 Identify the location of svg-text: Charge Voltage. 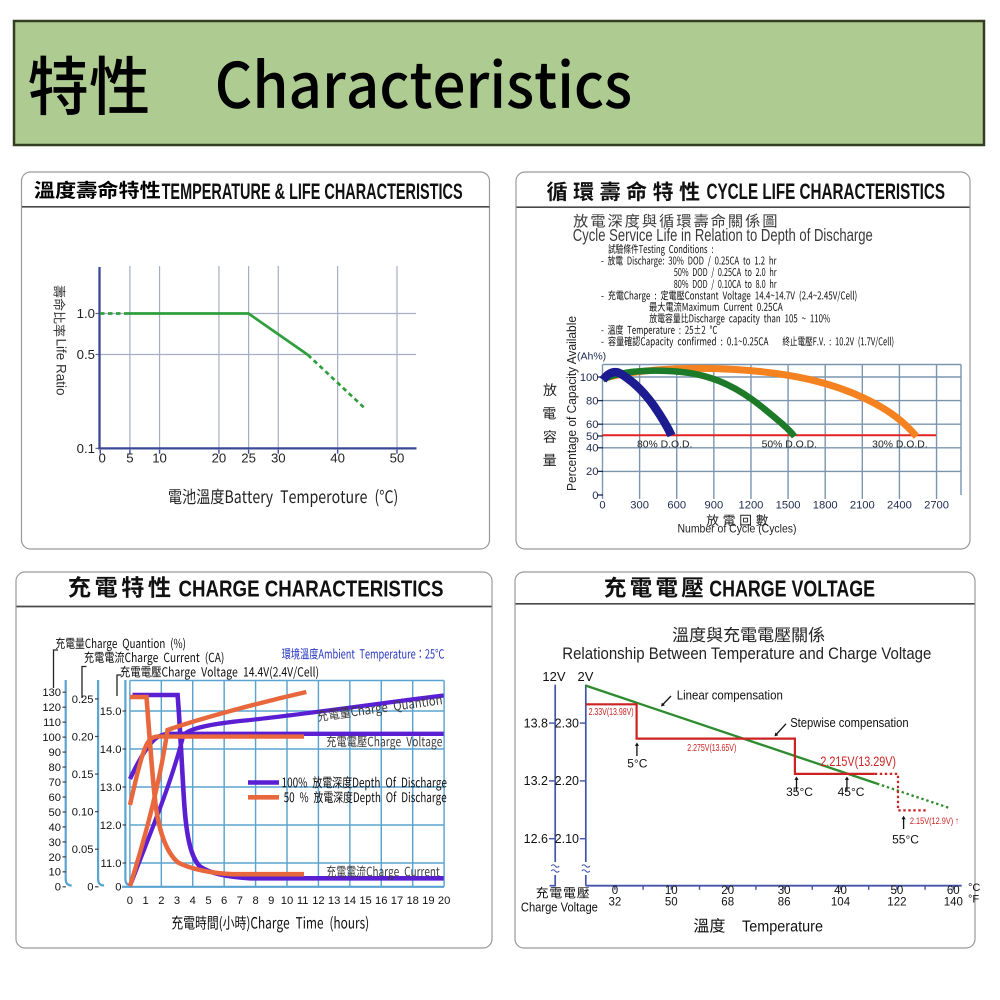
(559, 908).